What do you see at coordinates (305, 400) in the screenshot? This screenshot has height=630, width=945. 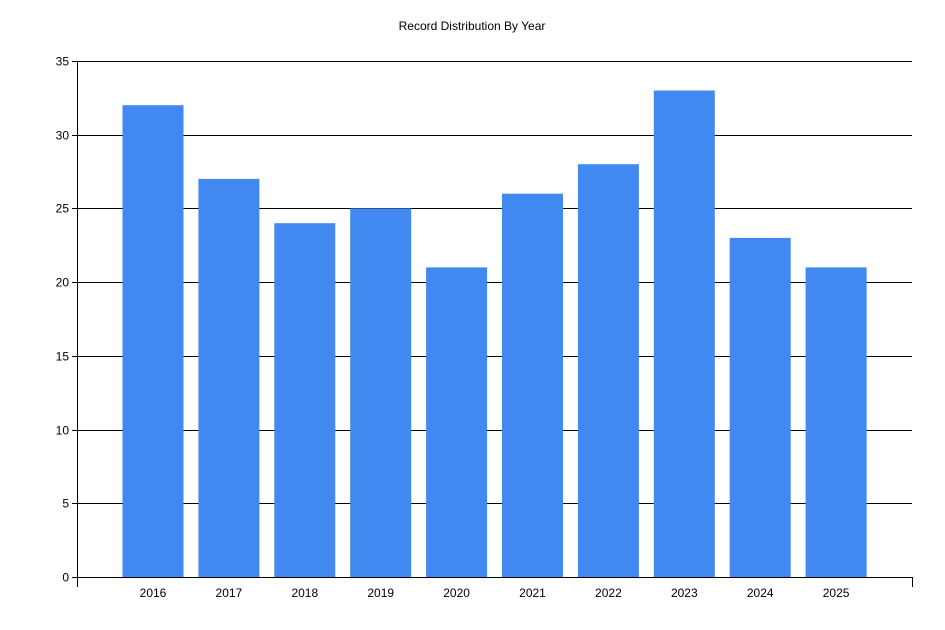 I see `bar-2018` at bounding box center [305, 400].